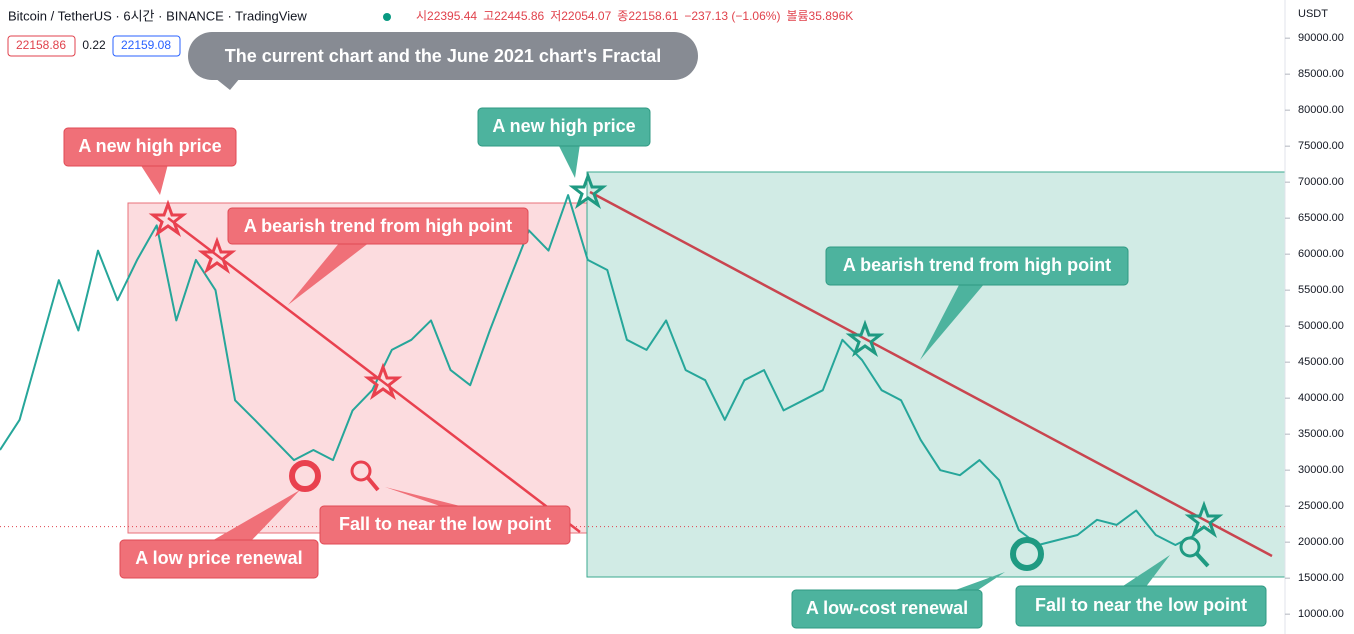 The image size is (1354, 634). What do you see at coordinates (1321, 254) in the screenshot?
I see `y-tick-label: 60000.00` at bounding box center [1321, 254].